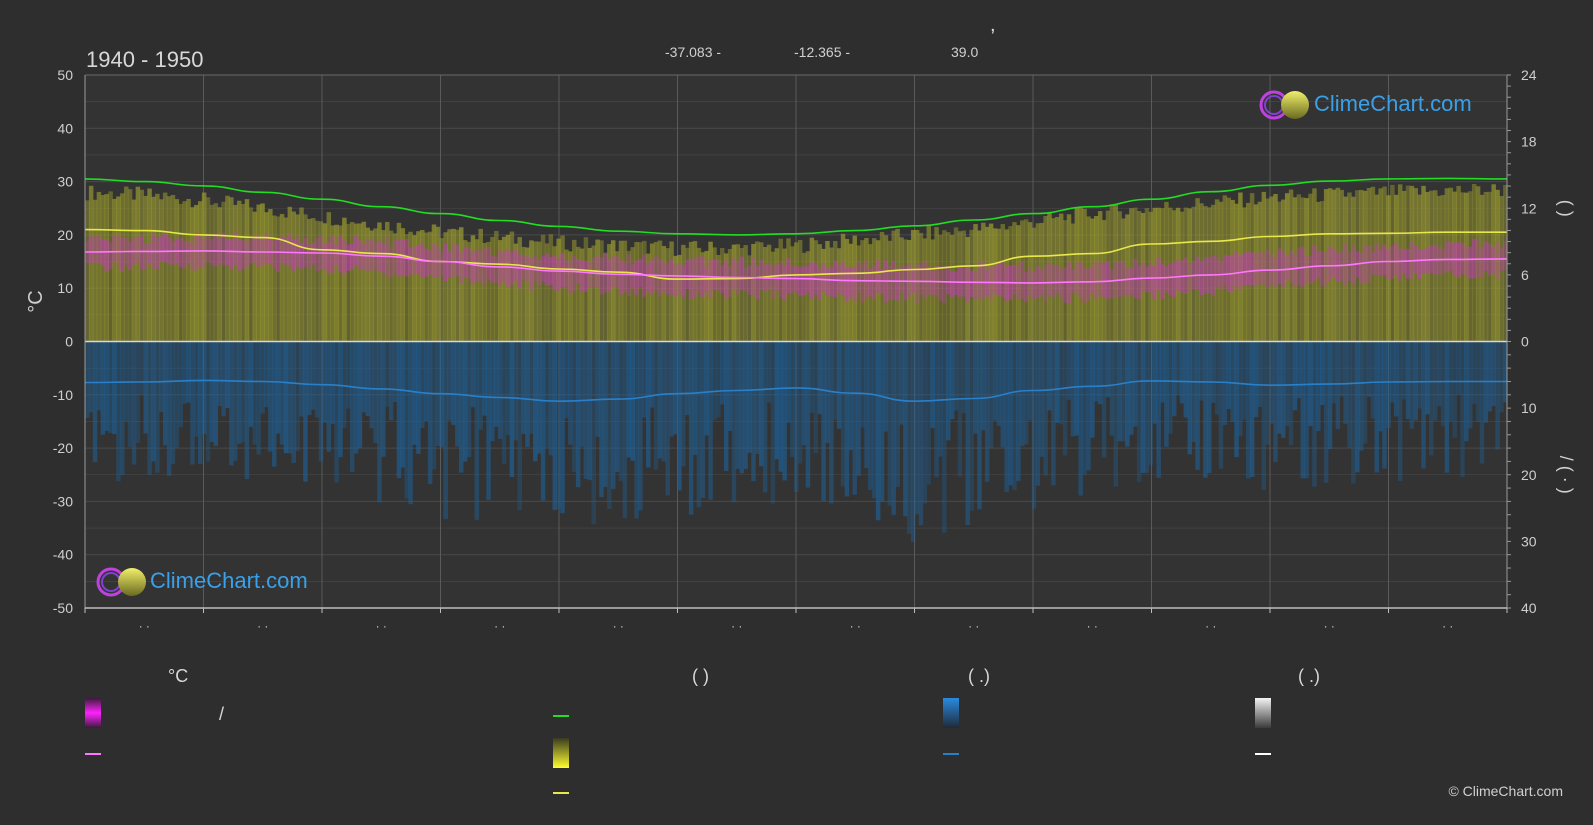  What do you see at coordinates (1284, 105) in the screenshot?
I see `climechart-logo-icon` at bounding box center [1284, 105].